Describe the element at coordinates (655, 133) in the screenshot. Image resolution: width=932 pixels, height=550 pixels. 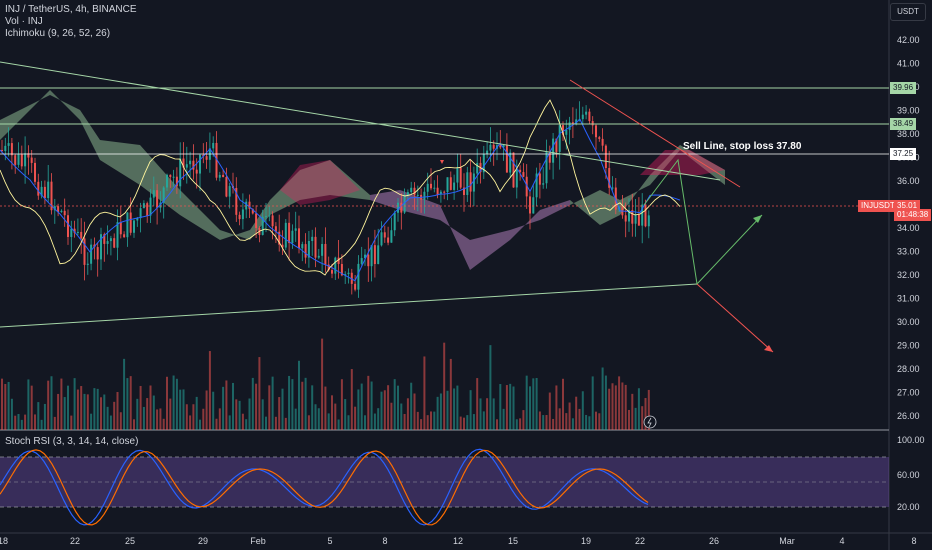
I see `sell-trendline` at that location.